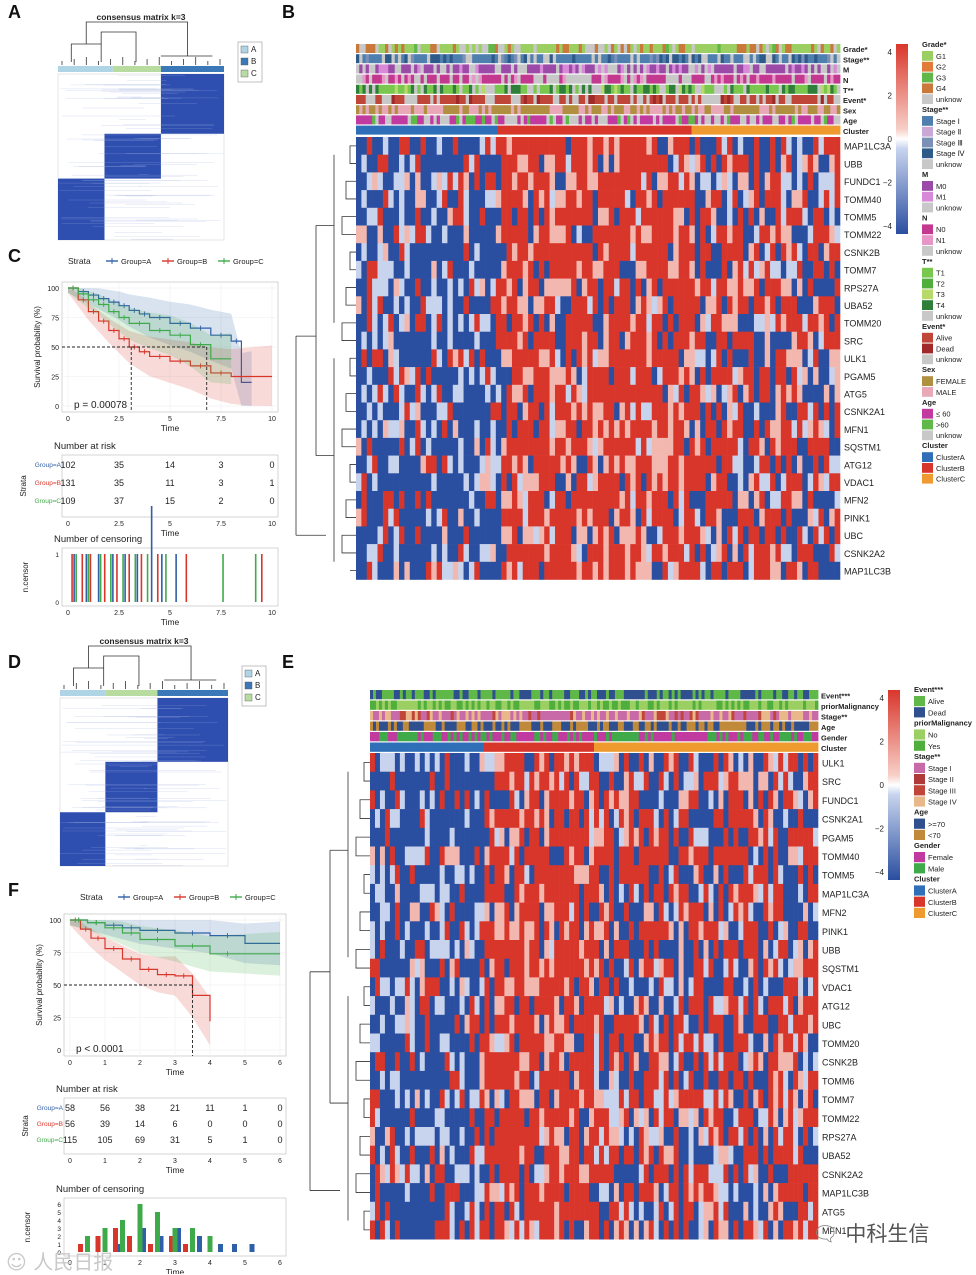 This screenshot has width=976, height=1275. What do you see at coordinates (949, 359) in the screenshot?
I see `legend-item: unknow` at bounding box center [949, 359].